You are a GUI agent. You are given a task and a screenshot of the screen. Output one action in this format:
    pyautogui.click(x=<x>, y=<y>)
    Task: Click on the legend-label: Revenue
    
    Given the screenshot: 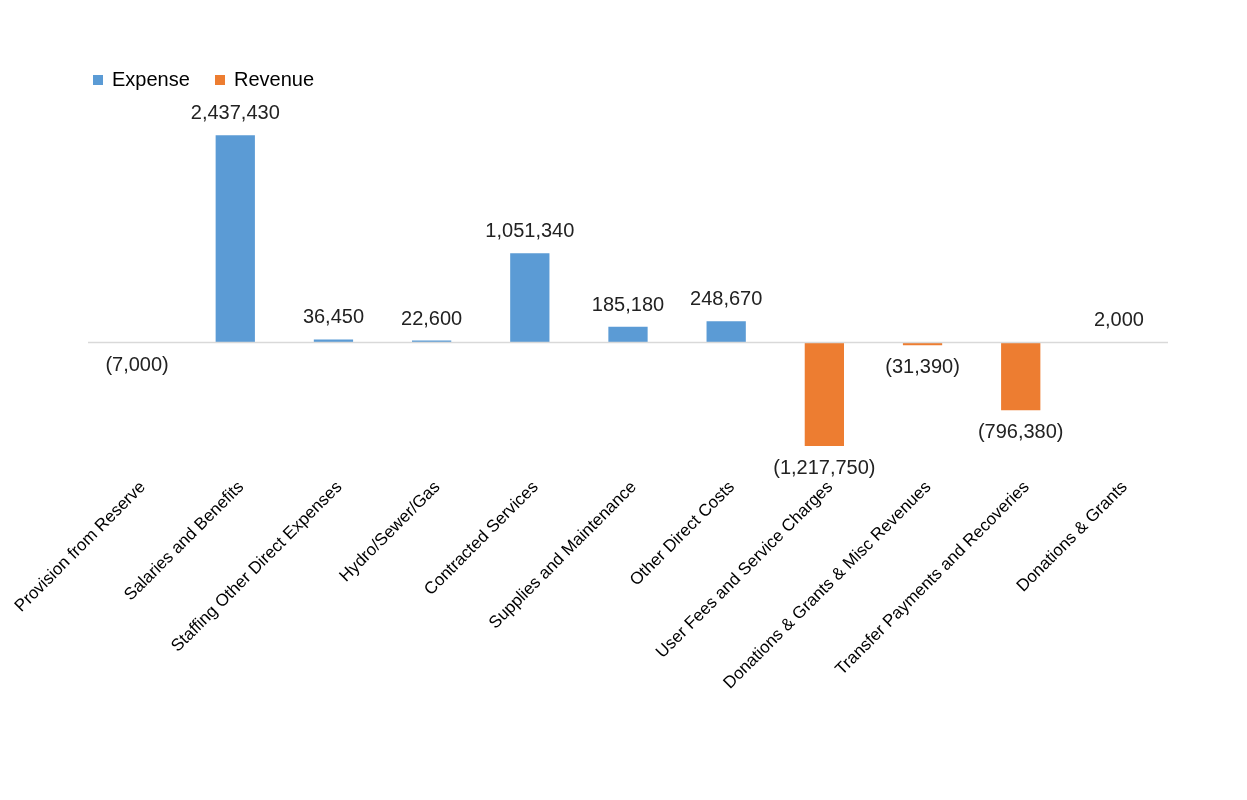 What is the action you would take?
    pyautogui.click(x=274, y=79)
    